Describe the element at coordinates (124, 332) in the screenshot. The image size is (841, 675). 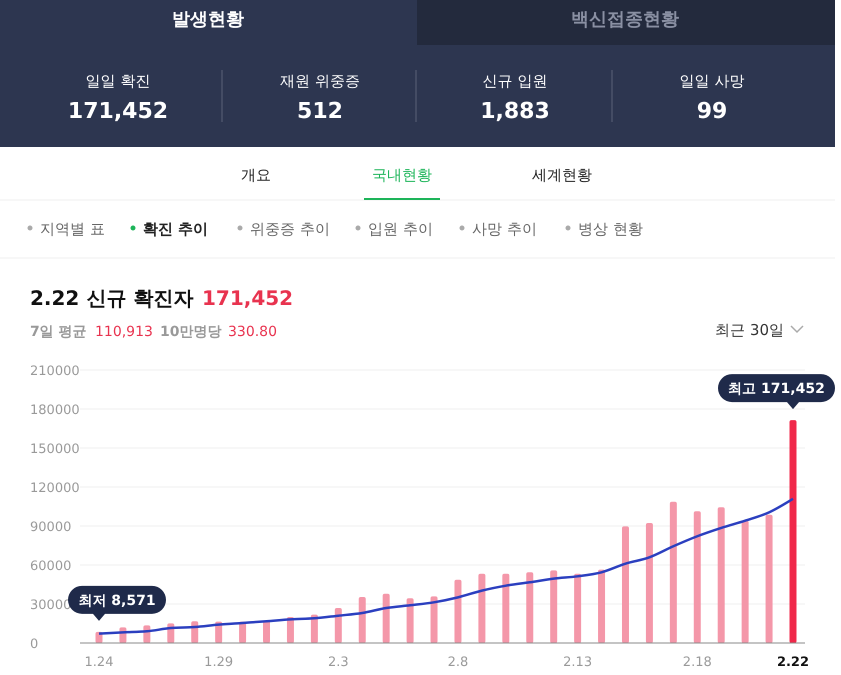
I see `text: 110,913` at that location.